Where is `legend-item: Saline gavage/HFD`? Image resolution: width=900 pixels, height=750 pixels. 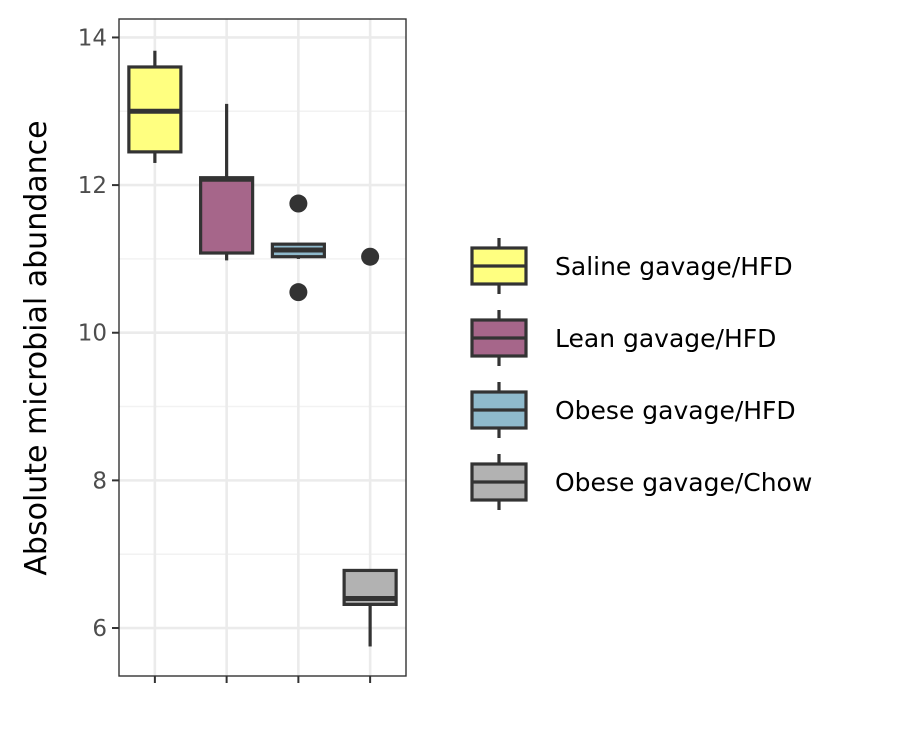 legend-item: Saline gavage/HFD is located at coordinates (631, 266).